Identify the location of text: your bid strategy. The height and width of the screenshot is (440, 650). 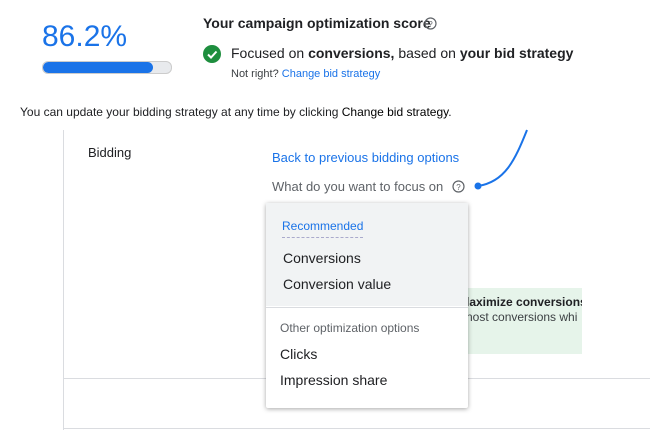
(516, 53).